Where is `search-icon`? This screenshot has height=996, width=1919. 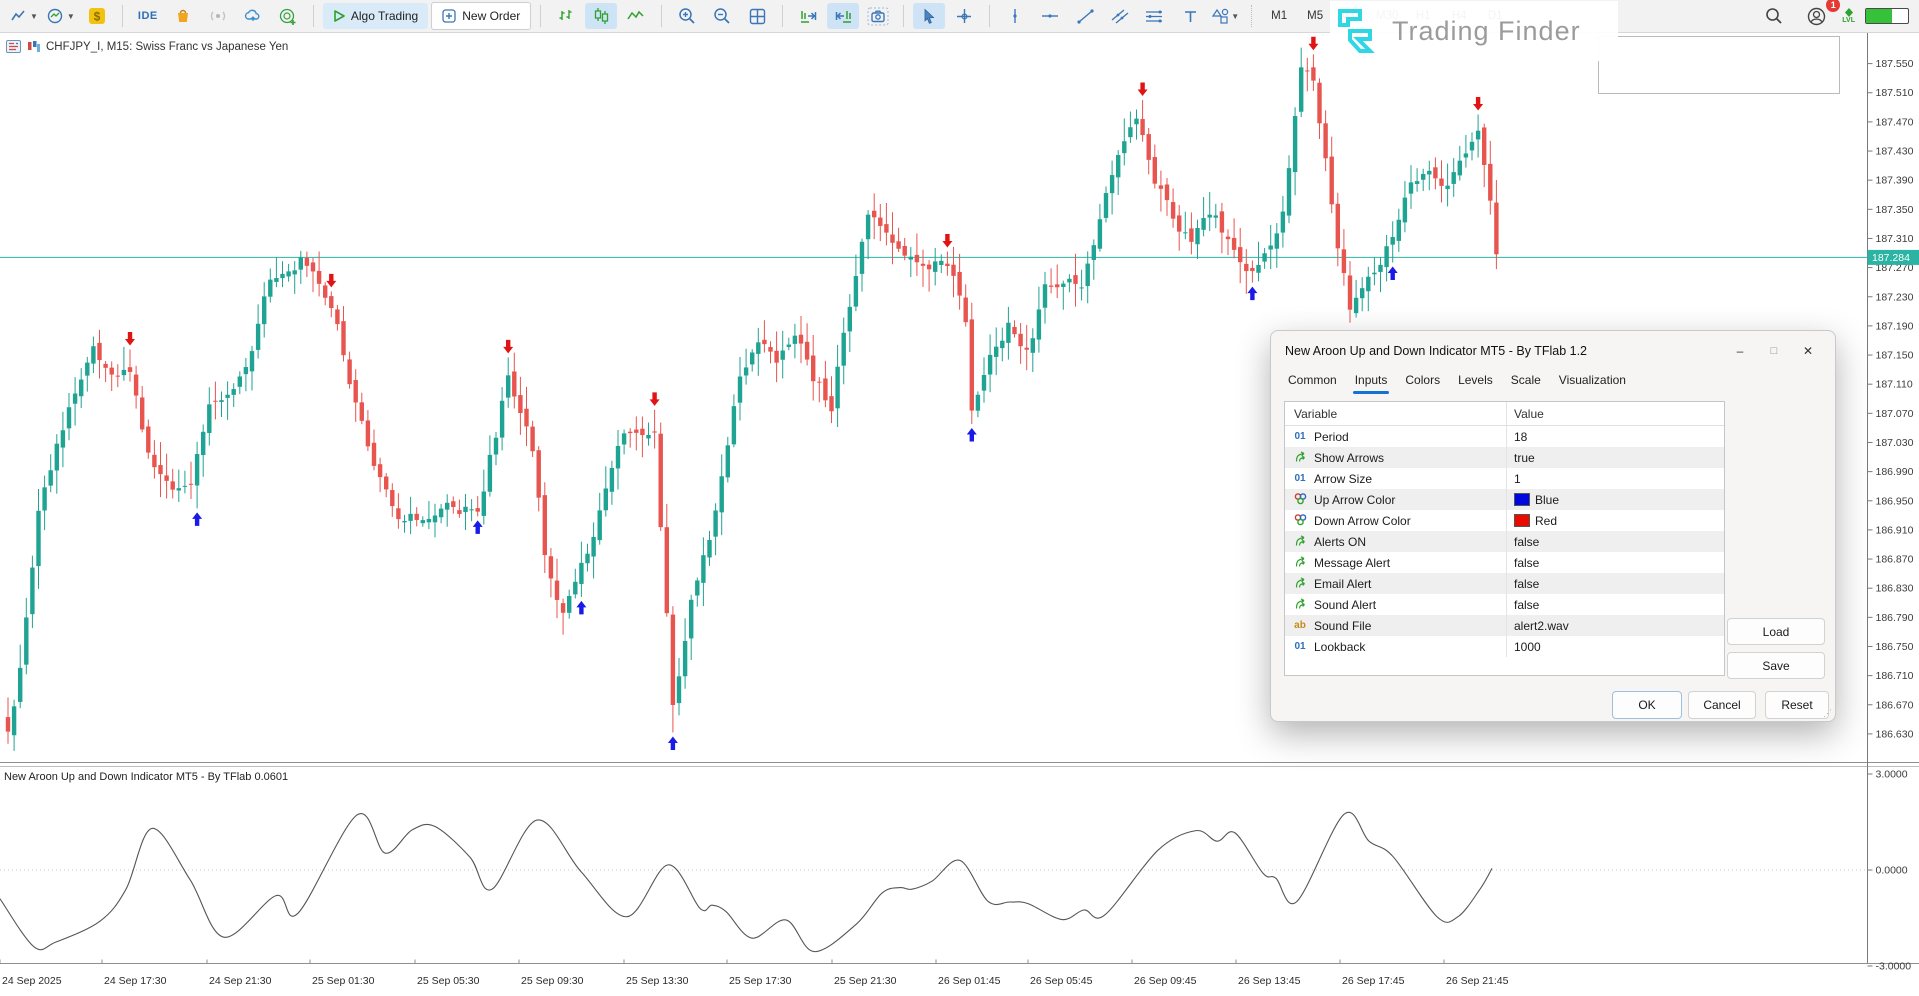
search-icon is located at coordinates (1774, 16).